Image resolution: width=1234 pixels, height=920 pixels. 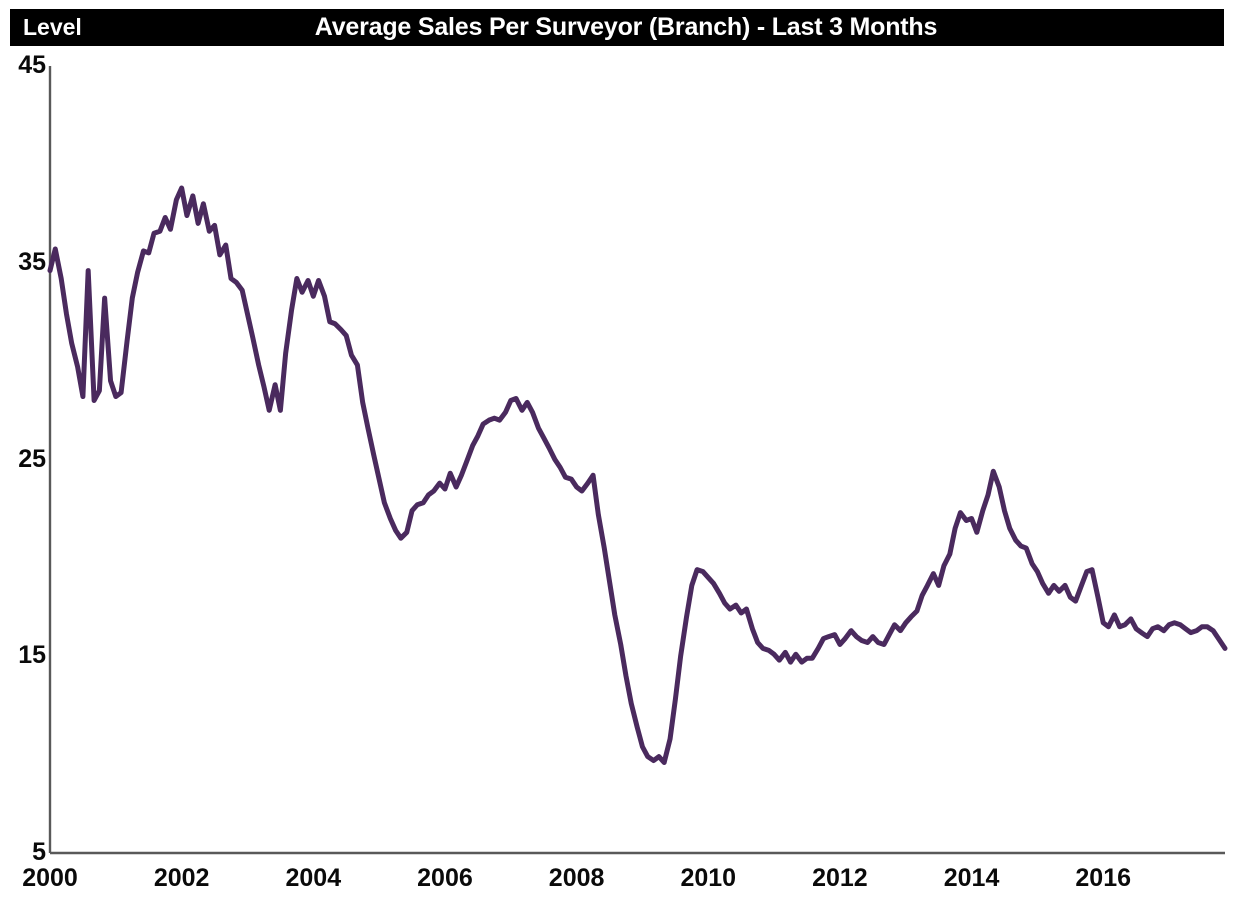 I want to click on x-tick-label-2016: 2016, so click(x=1103, y=878).